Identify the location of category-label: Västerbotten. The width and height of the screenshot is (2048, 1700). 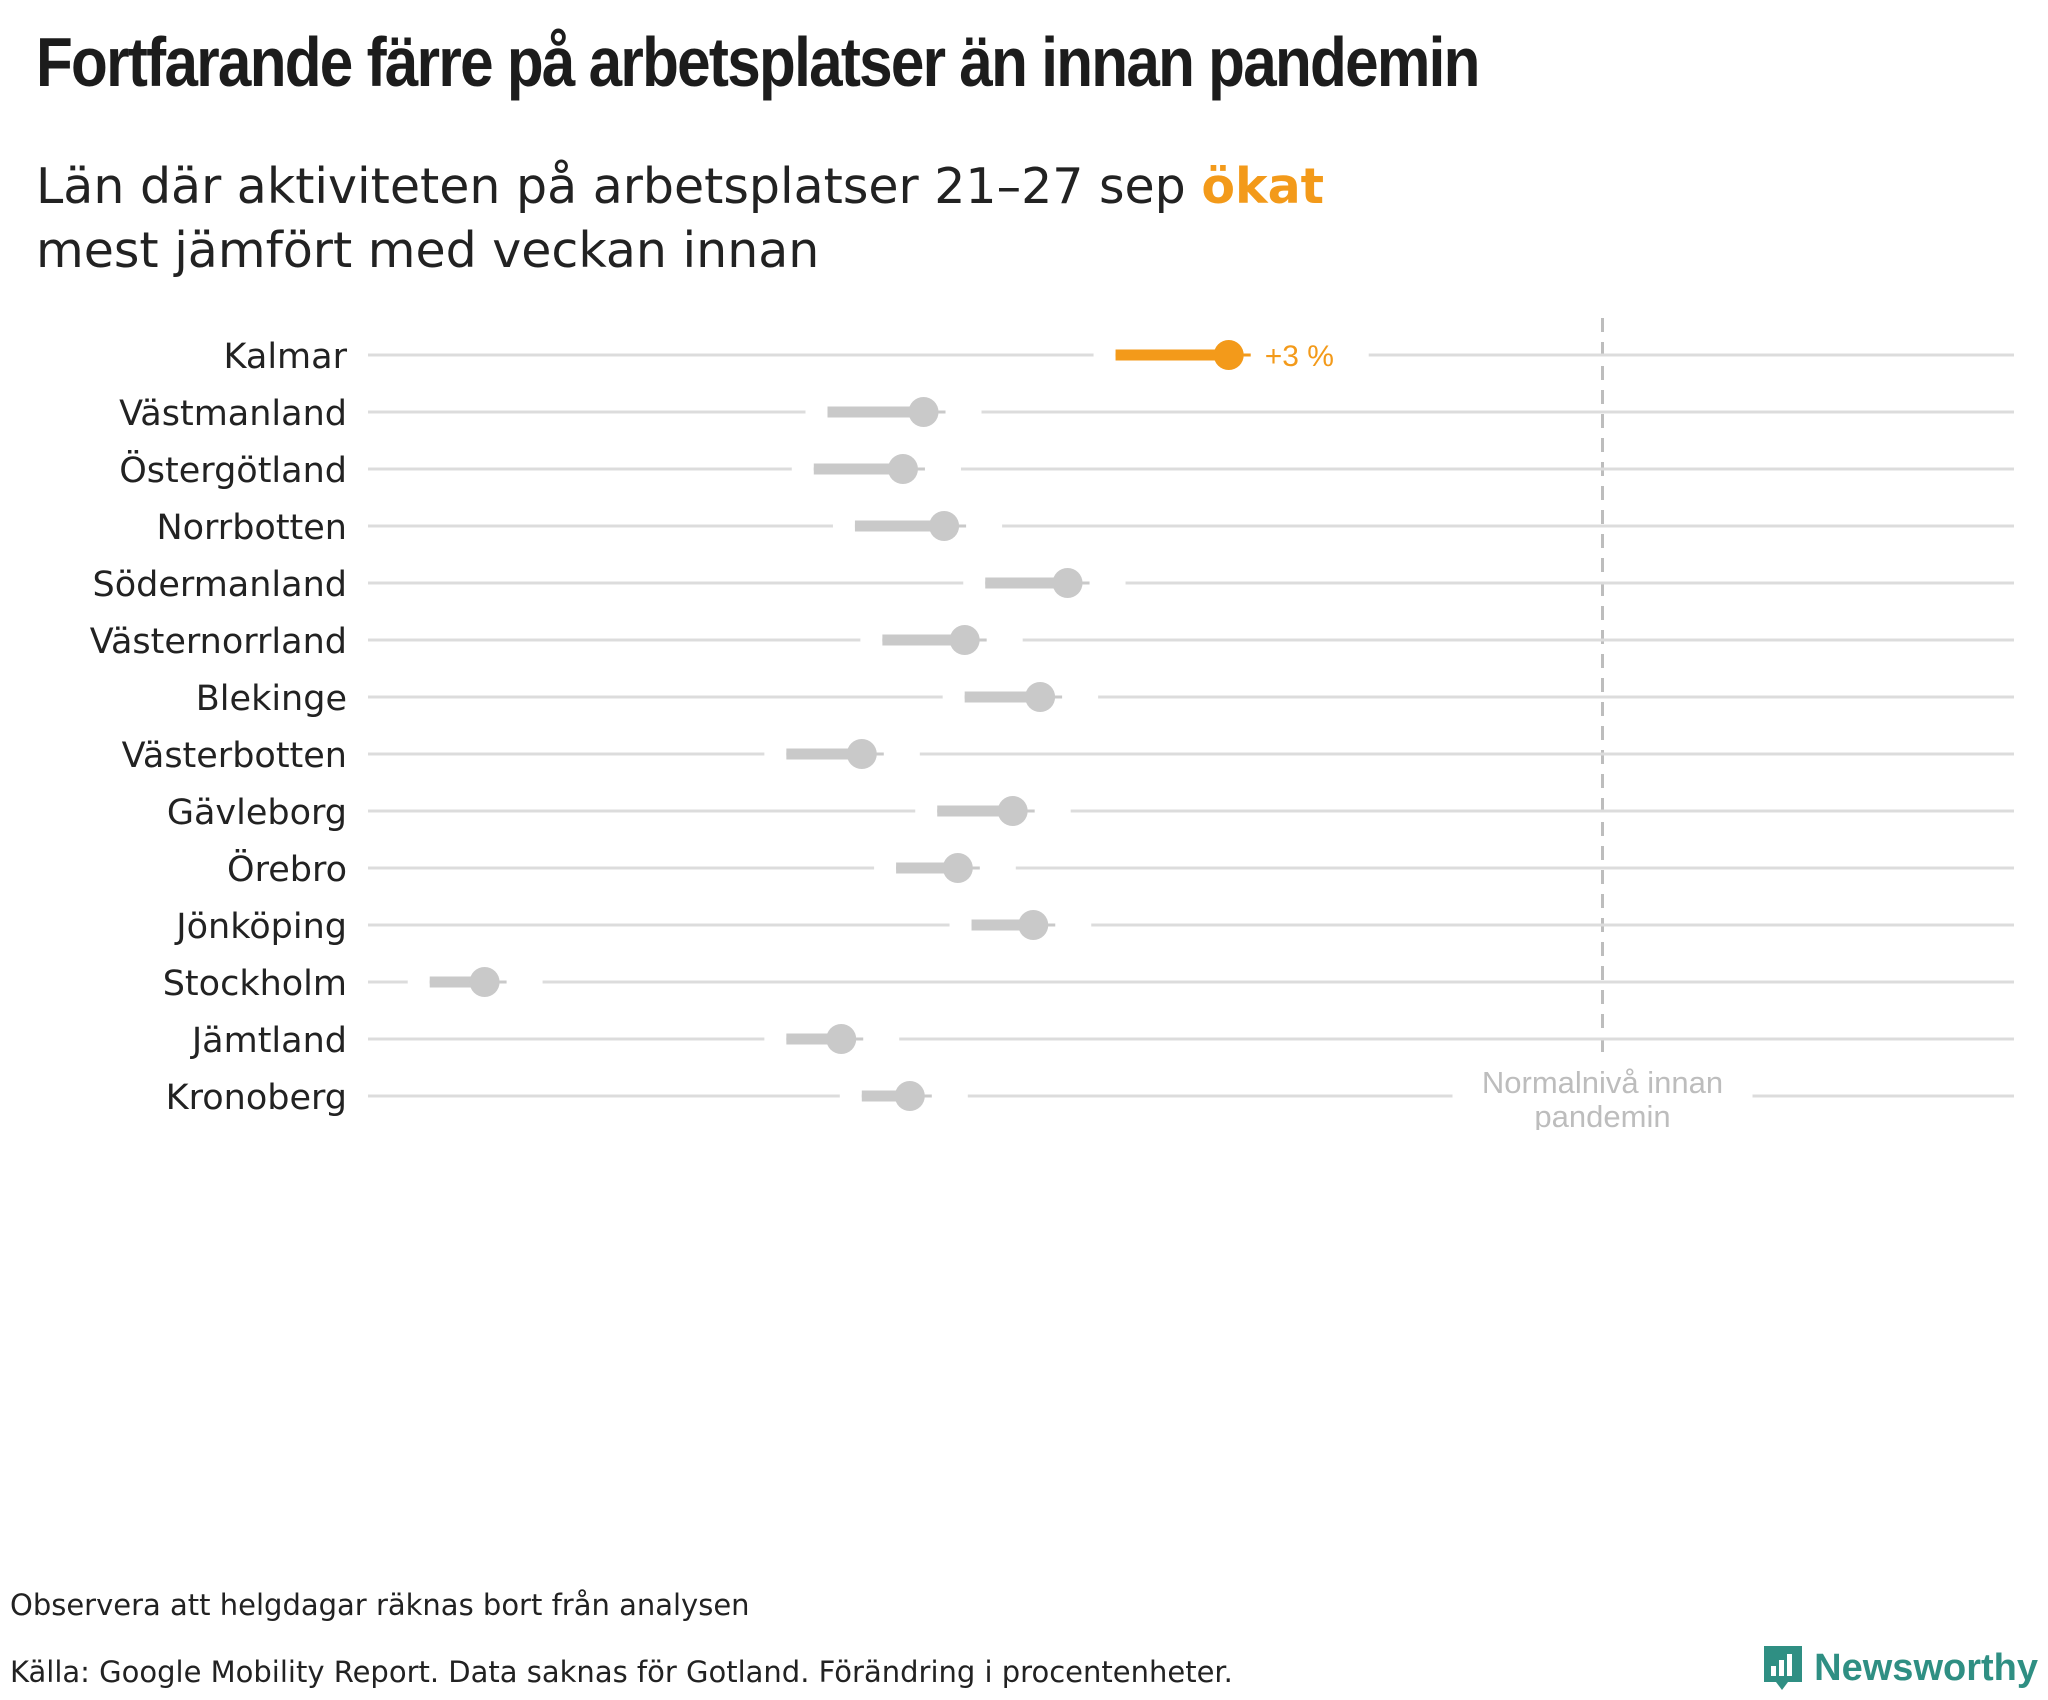
(234, 756).